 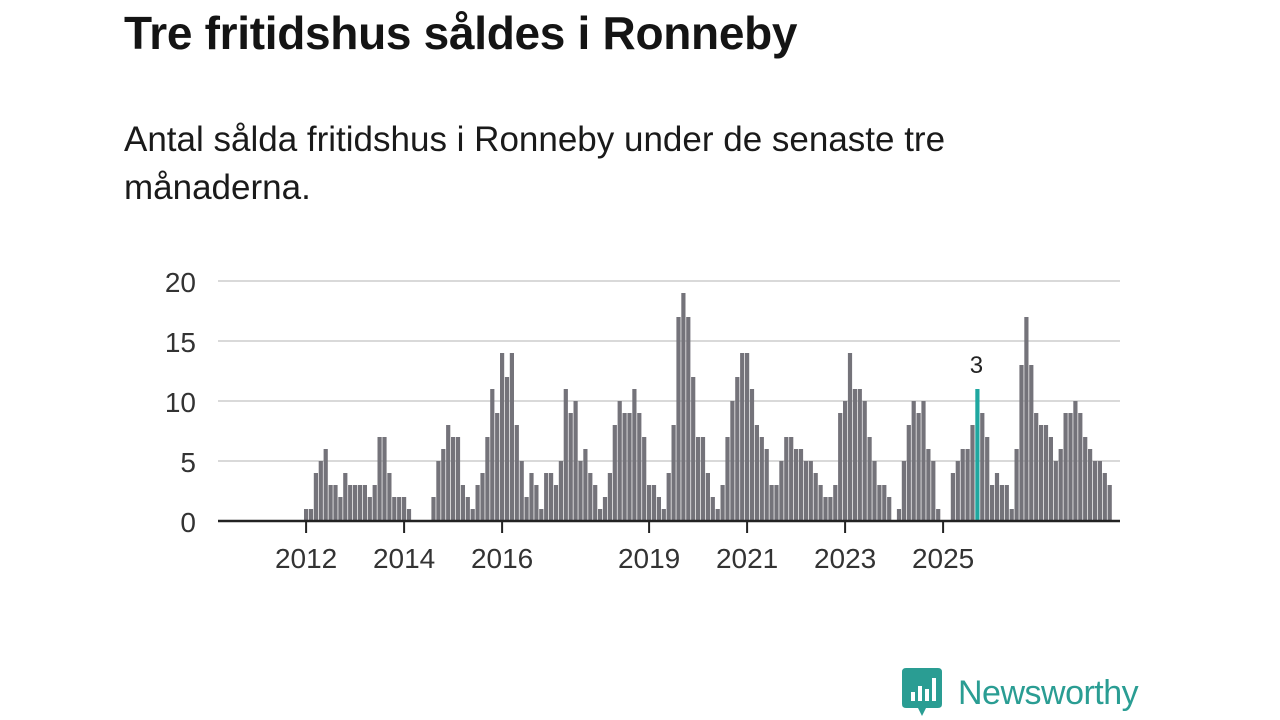 I want to click on y-tick-label: 15, so click(x=180, y=342).